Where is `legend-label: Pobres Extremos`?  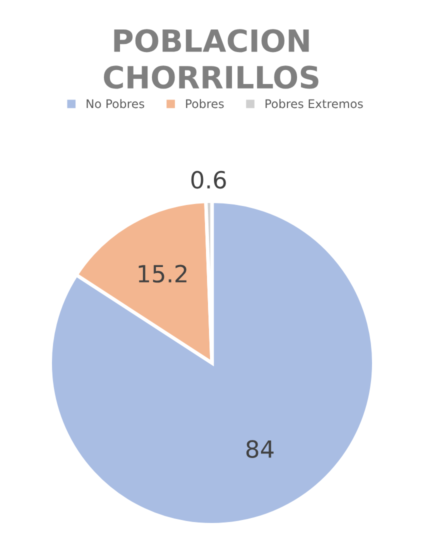
legend-label: Pobres Extremos is located at coordinates (314, 103).